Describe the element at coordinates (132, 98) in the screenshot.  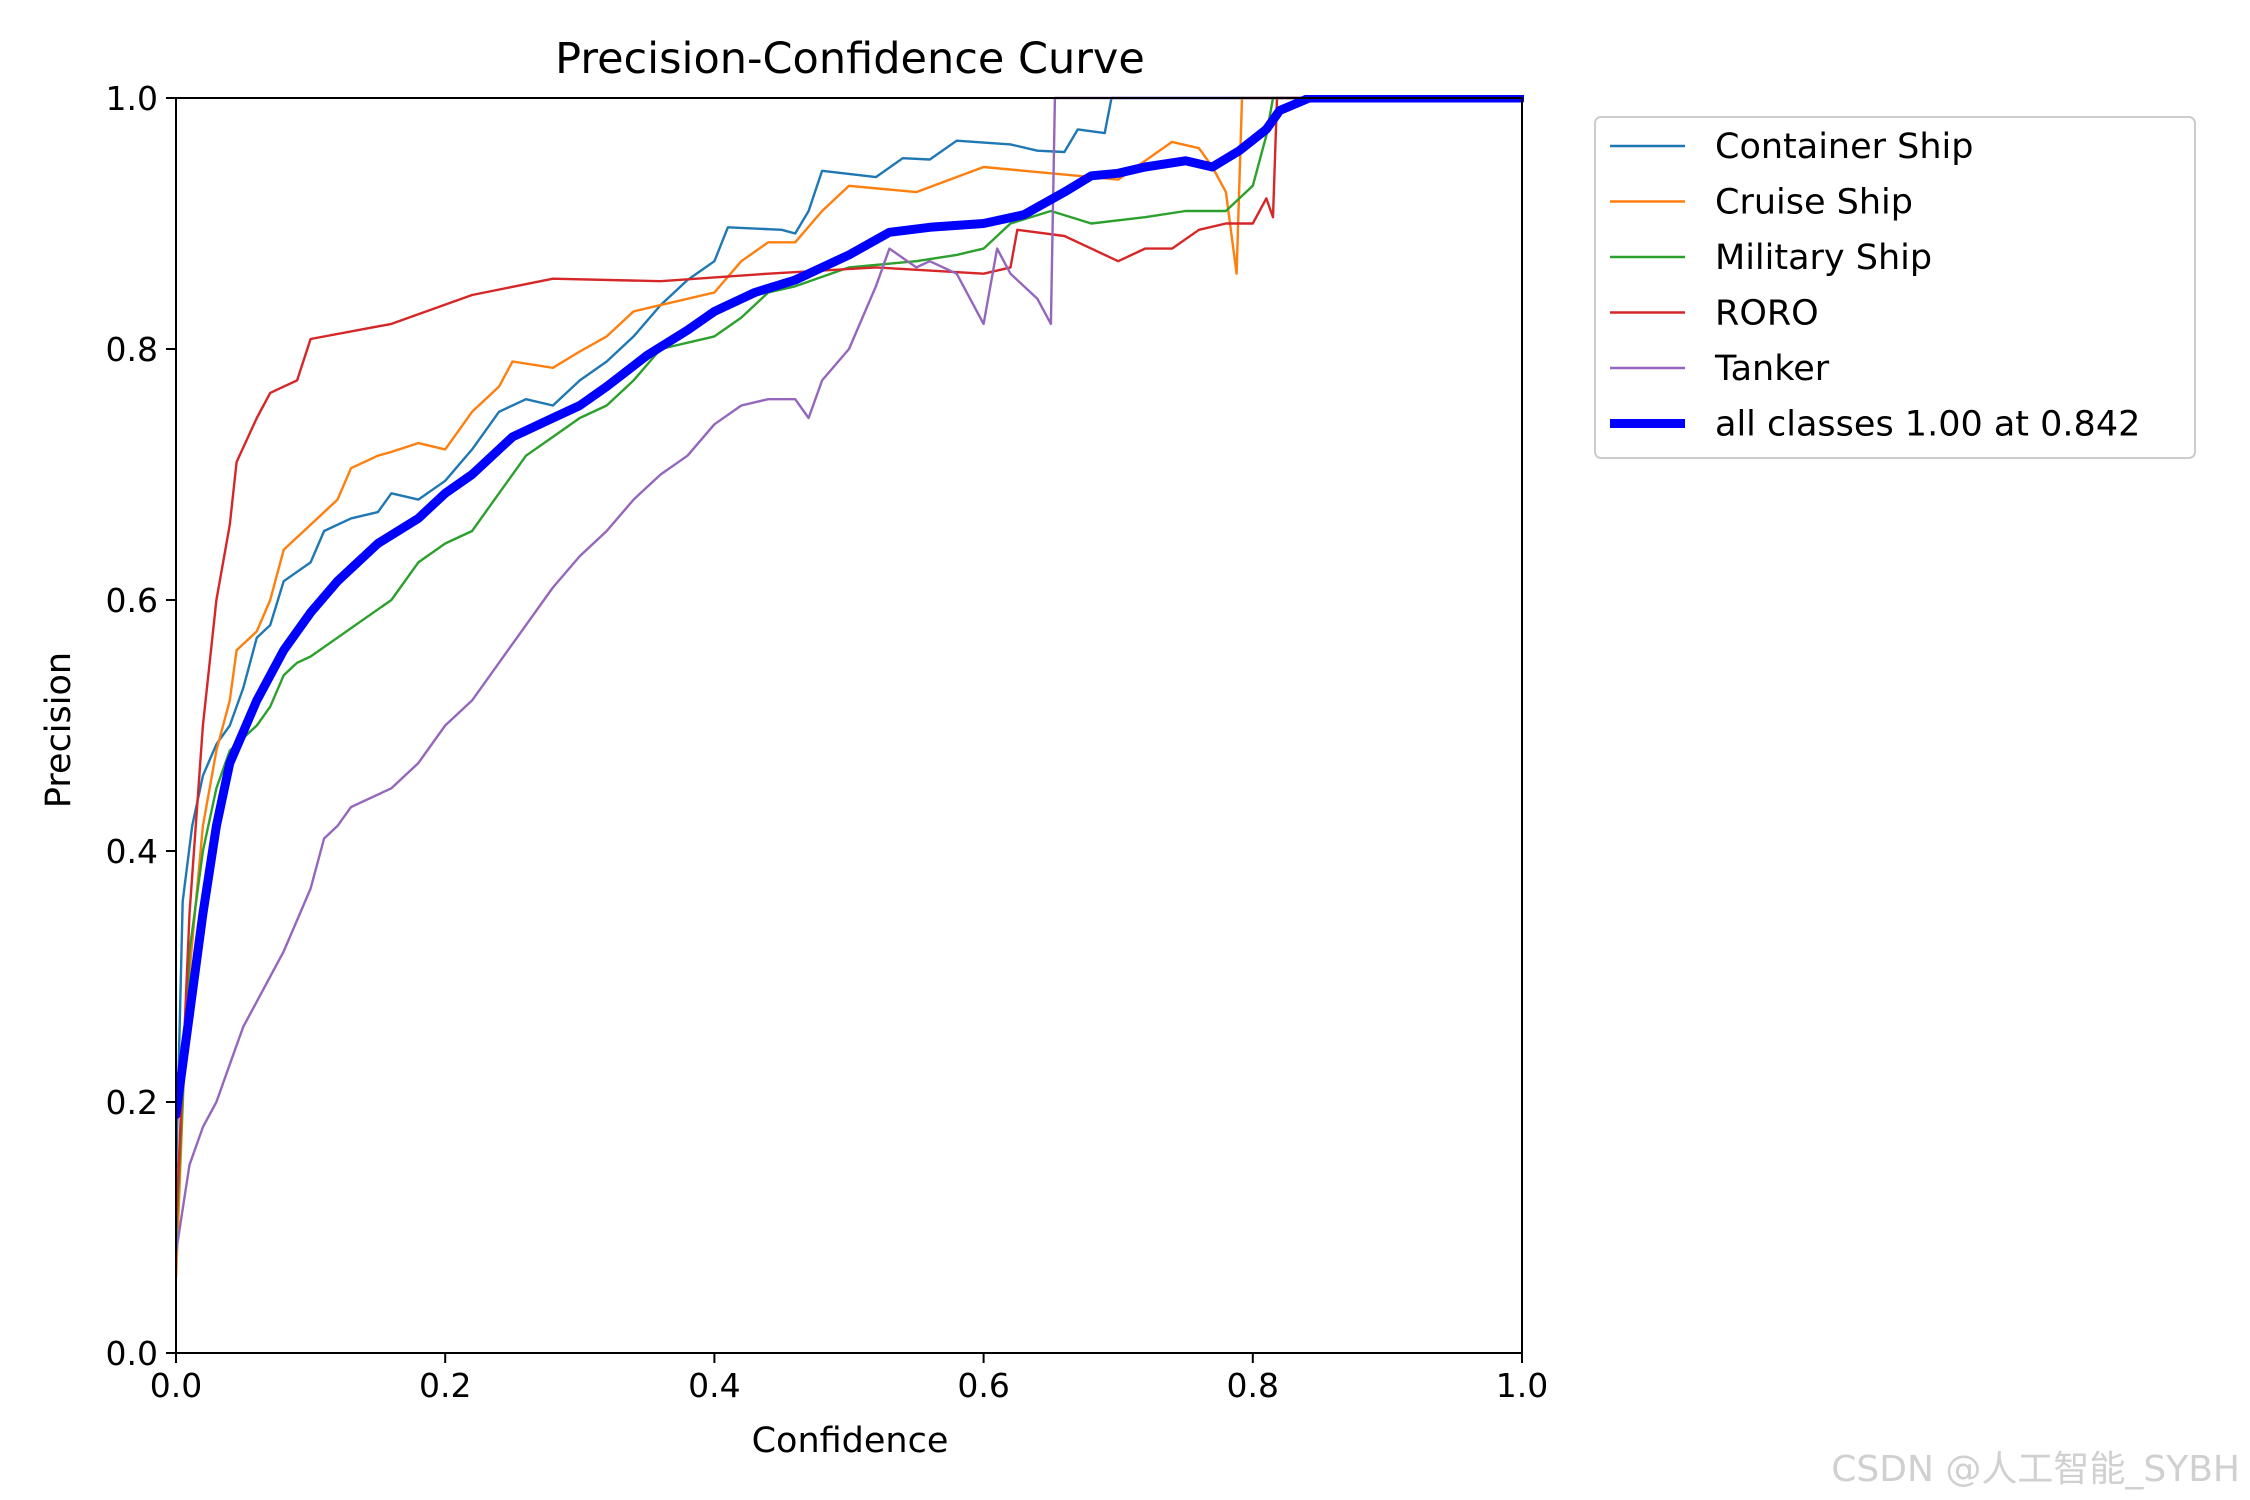
I see `y-tick-label: 1.0` at that location.